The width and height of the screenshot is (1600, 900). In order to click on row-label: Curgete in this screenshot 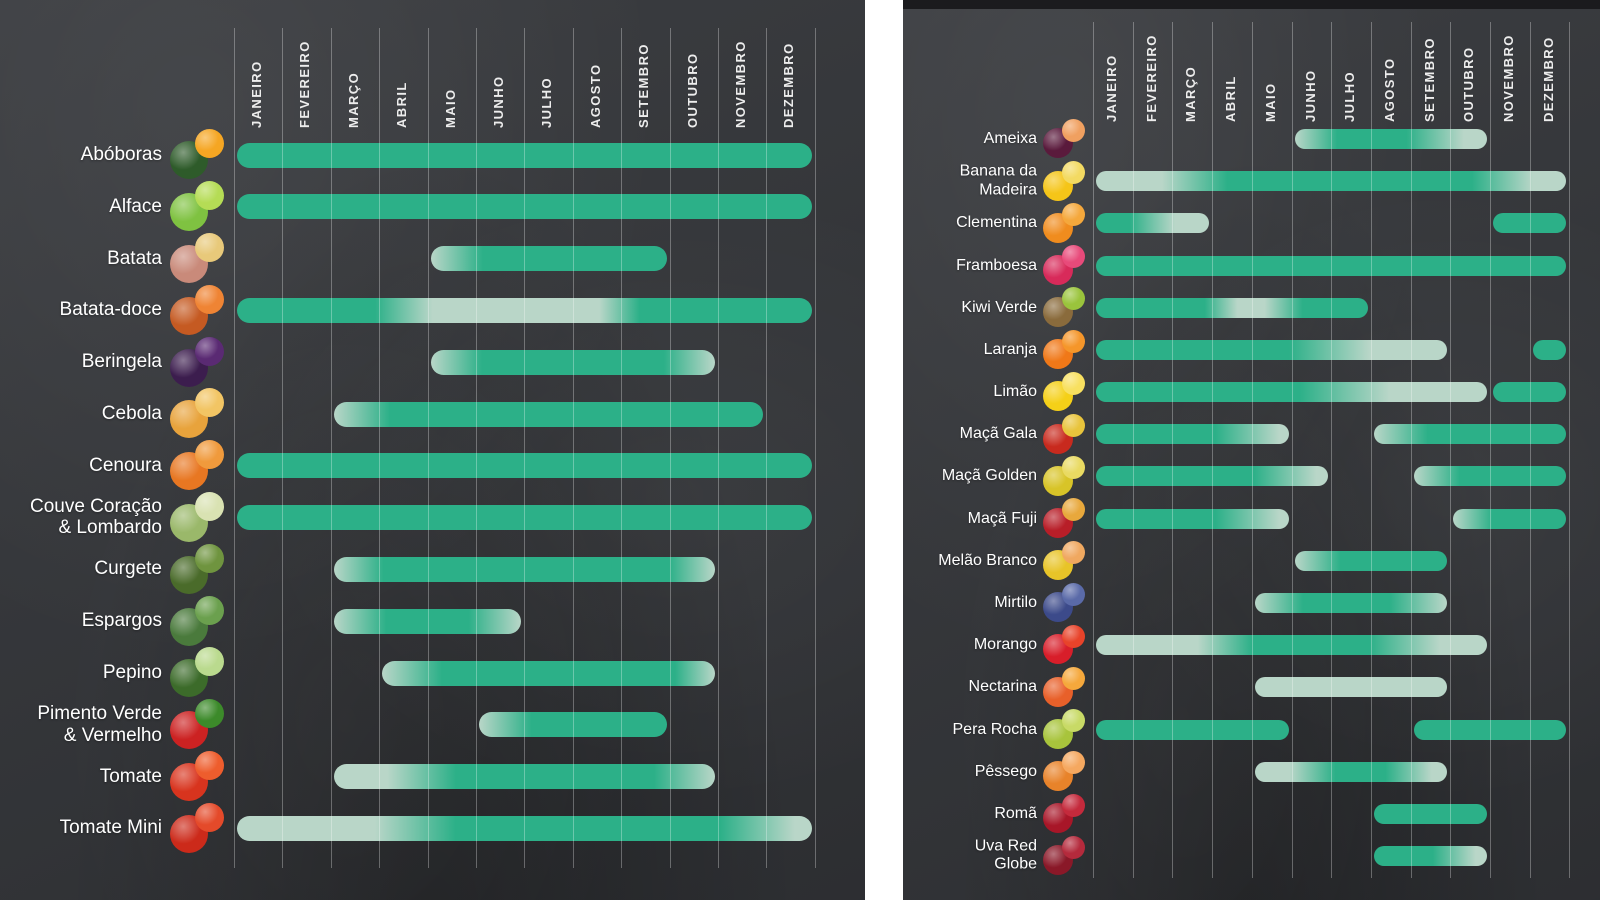, I will do `click(128, 569)`.